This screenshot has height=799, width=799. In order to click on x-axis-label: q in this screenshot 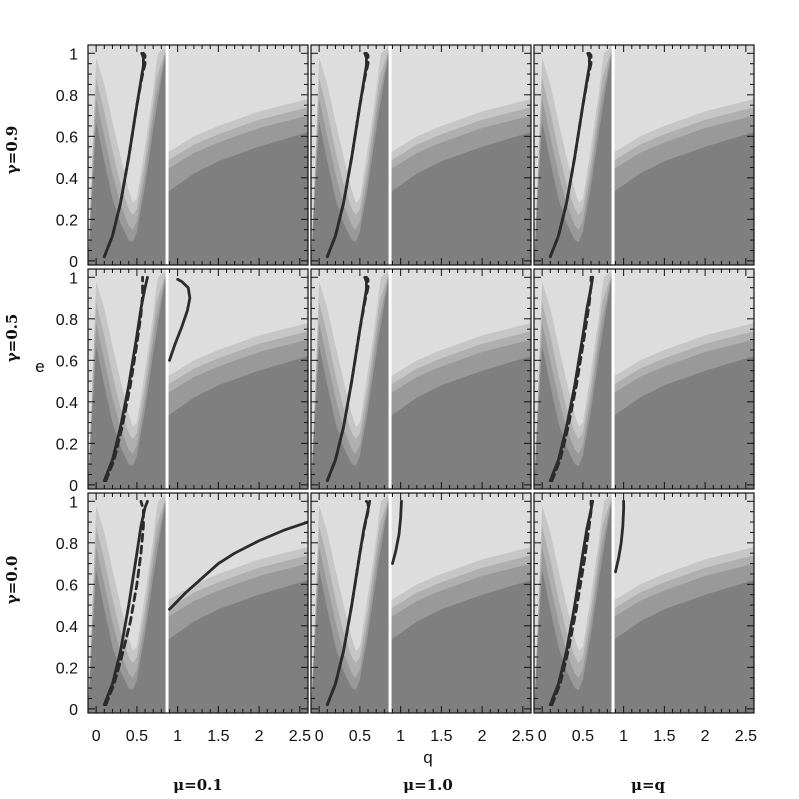, I will do `click(427, 757)`.